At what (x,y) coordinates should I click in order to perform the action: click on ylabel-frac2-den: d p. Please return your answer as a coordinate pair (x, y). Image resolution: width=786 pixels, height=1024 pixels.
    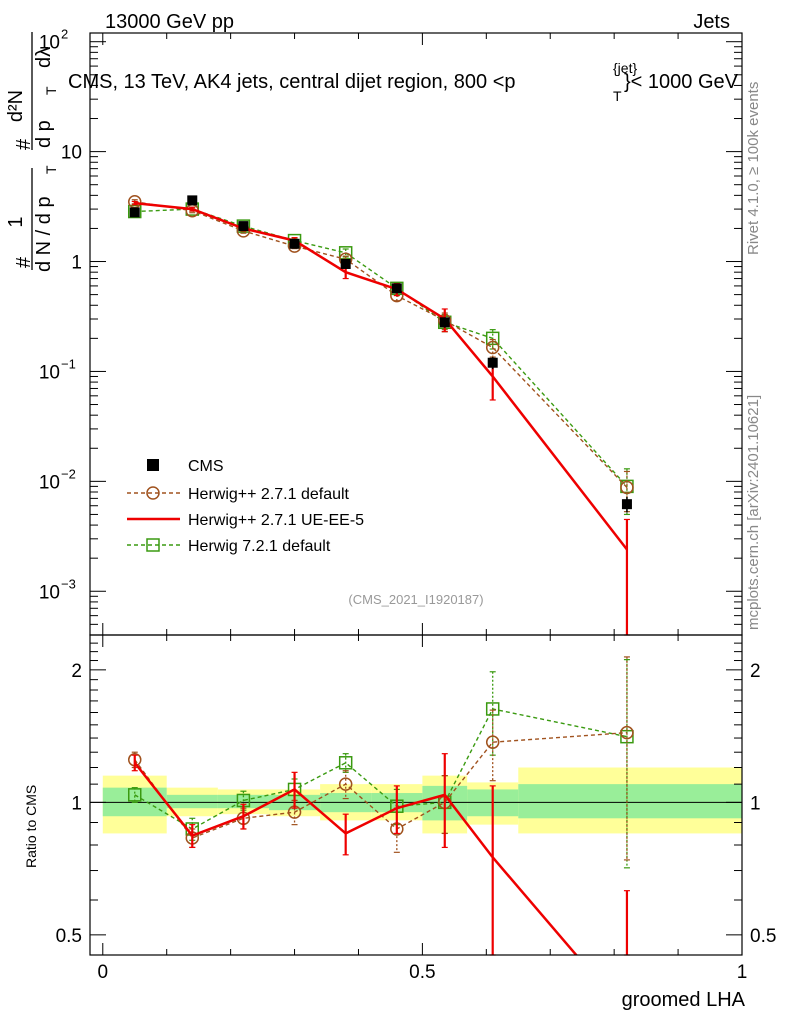
    Looking at the image, I should click on (44, 134).